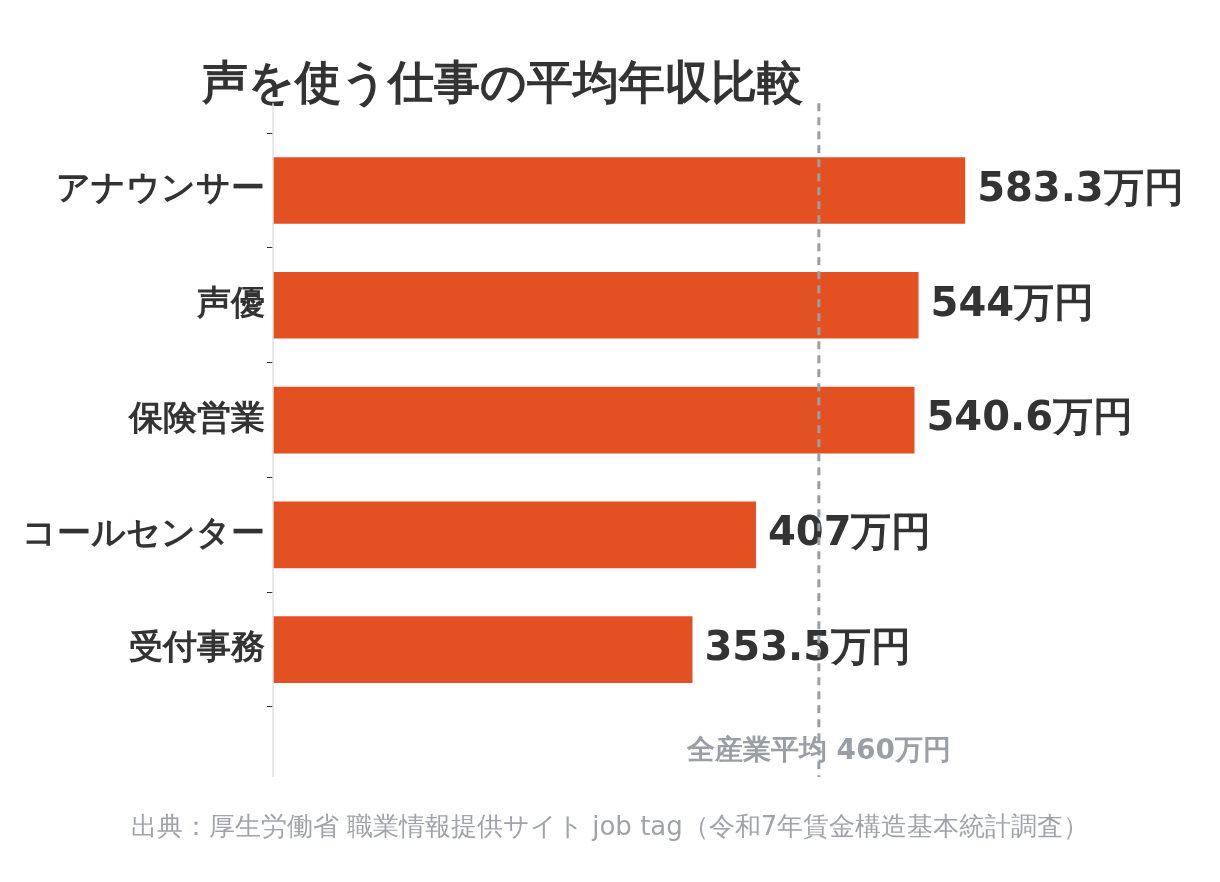  I want to click on y-tick-label: 保険営業, so click(196, 416).